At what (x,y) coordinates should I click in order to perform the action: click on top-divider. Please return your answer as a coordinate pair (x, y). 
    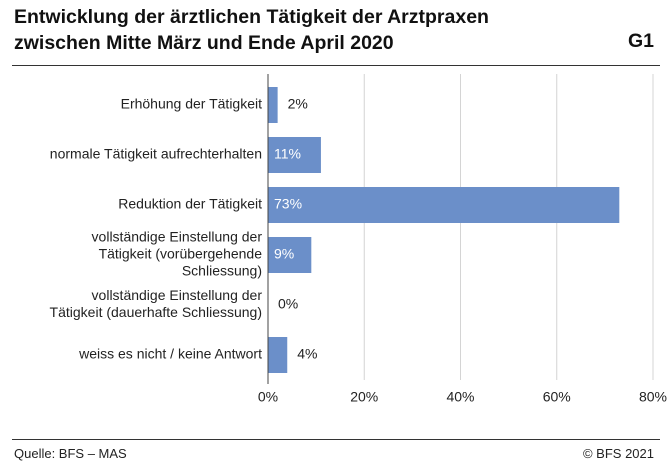
    Looking at the image, I should click on (336, 65).